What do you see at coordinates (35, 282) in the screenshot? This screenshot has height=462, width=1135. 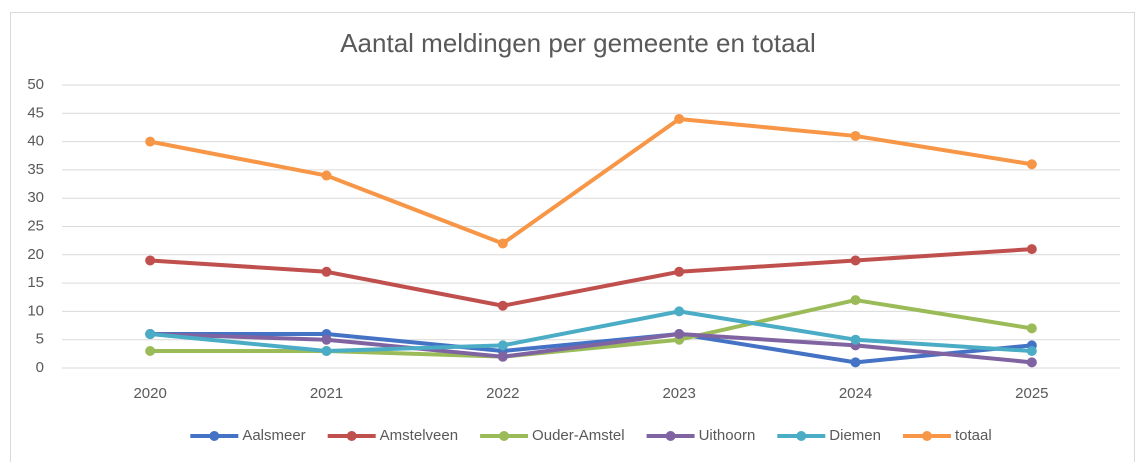 I see `y-tick-label: 15` at bounding box center [35, 282].